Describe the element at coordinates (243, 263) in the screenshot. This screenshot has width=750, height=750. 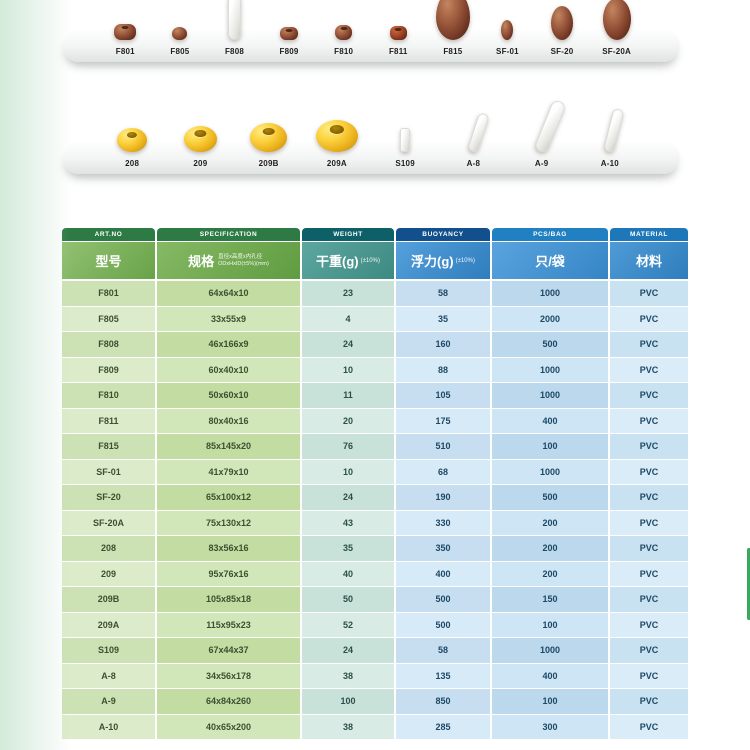
I see `spec-note-line-2: ODxHxID(±5%)(mm)` at that location.